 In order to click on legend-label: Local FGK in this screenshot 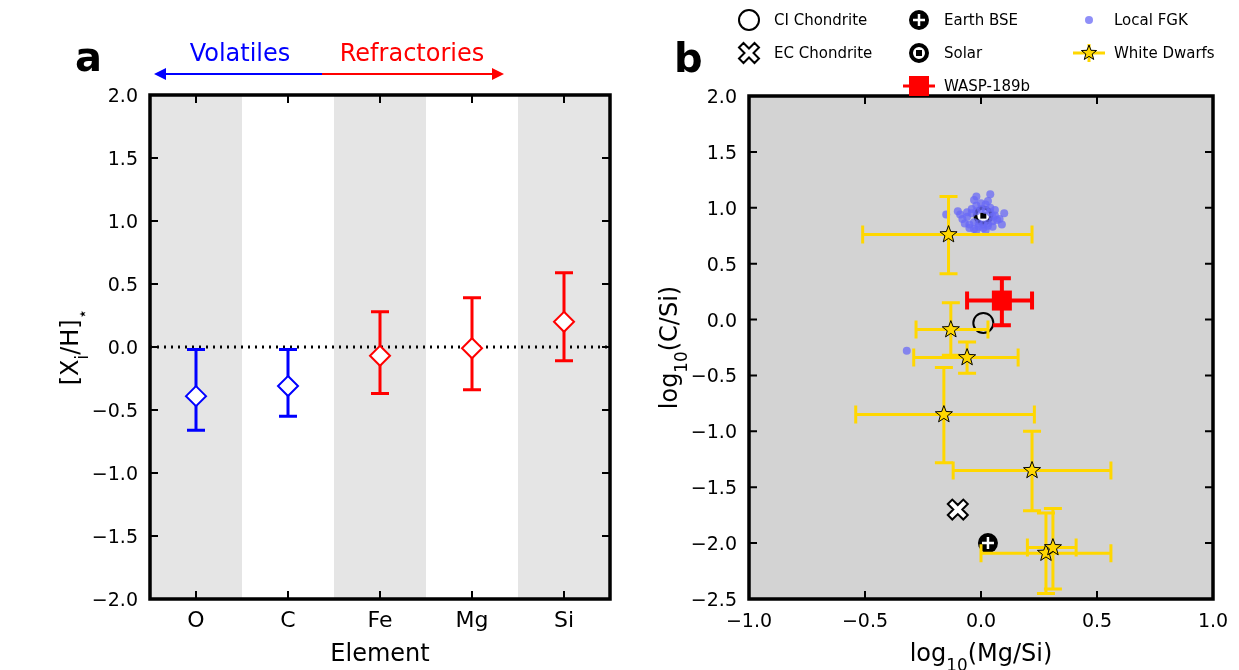, I will do `click(1151, 20)`.